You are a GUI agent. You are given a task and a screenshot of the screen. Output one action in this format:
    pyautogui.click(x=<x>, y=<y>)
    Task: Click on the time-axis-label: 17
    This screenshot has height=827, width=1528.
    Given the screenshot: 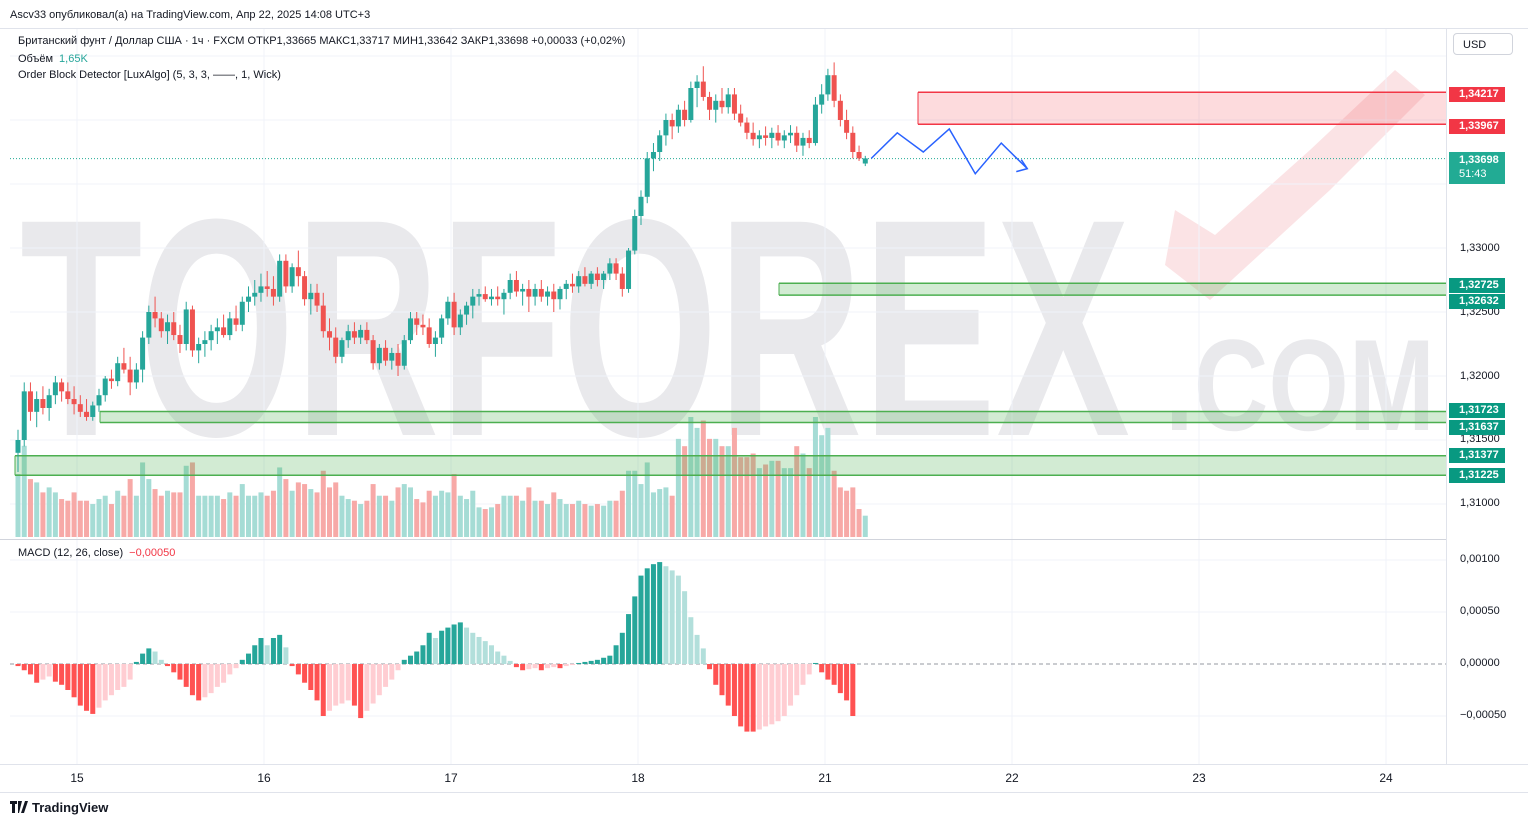 What is the action you would take?
    pyautogui.click(x=451, y=778)
    